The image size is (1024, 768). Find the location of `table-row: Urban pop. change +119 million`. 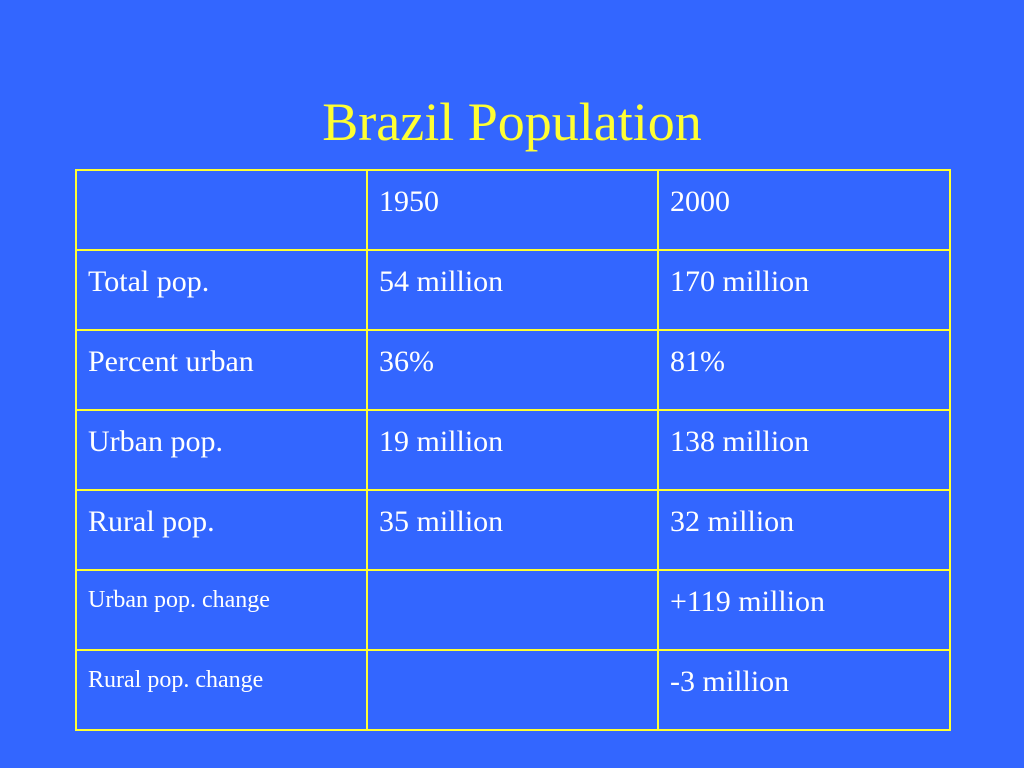

table-row: Urban pop. change +119 million is located at coordinates (513, 610).